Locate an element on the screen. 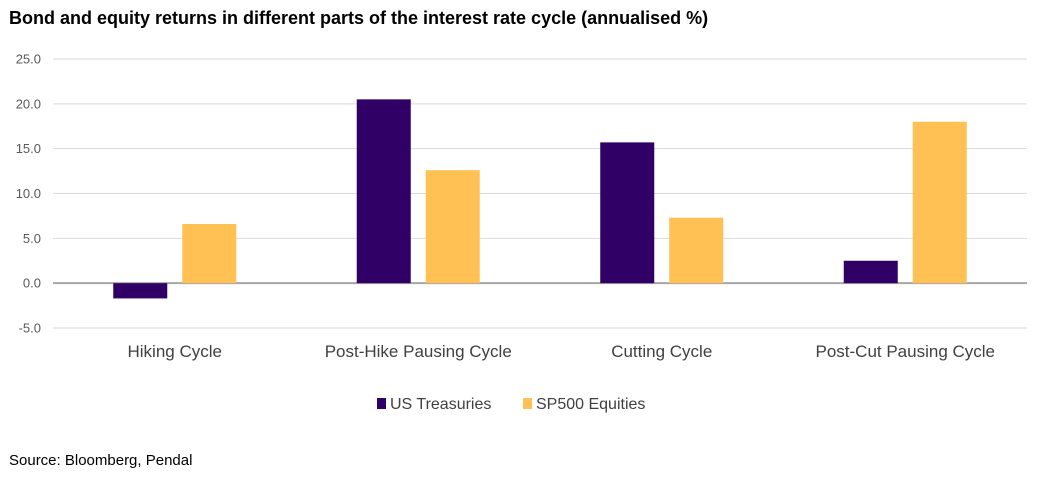 The image size is (1043, 487). y-tick-label: -5.0 is located at coordinates (30, 328).